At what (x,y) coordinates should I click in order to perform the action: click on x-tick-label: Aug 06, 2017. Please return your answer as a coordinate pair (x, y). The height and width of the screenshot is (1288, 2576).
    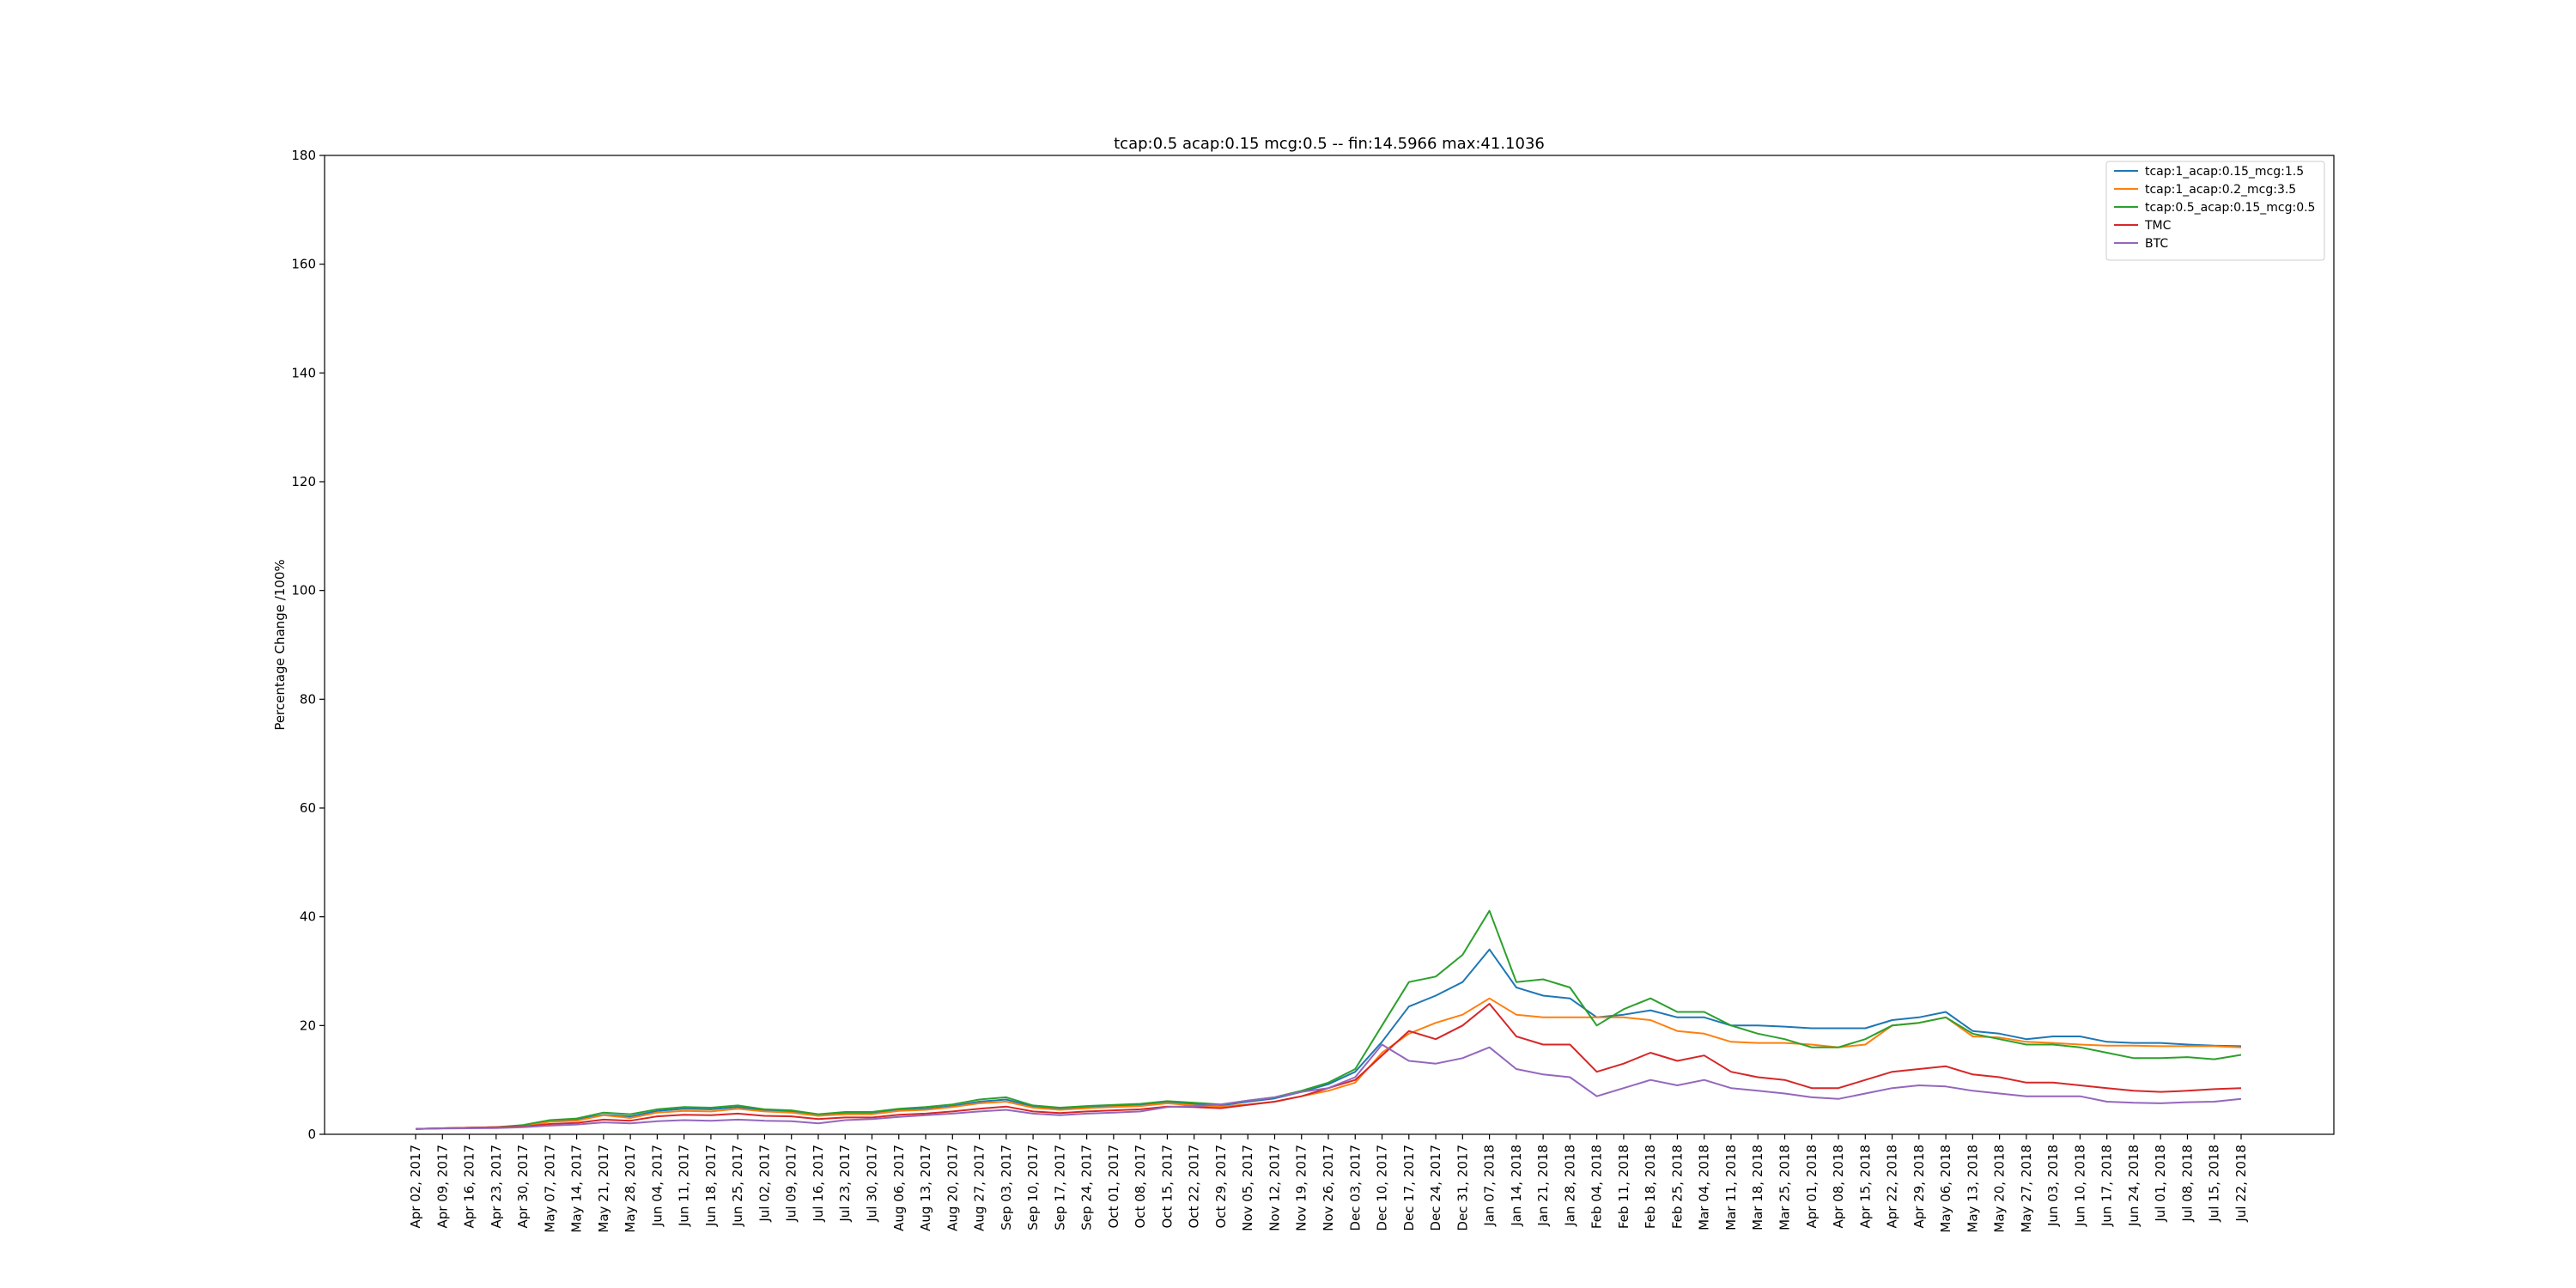
    Looking at the image, I should click on (899, 1188).